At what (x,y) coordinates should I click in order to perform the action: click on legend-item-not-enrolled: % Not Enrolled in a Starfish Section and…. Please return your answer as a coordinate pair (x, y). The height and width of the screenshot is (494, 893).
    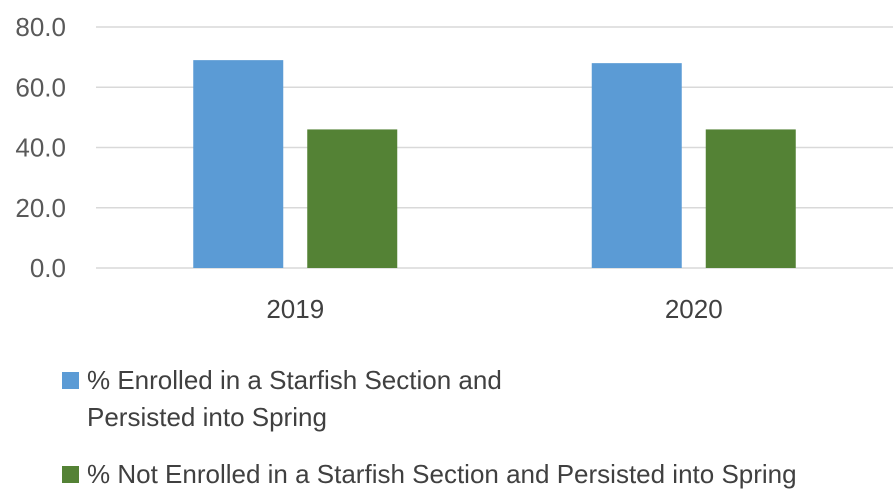
    Looking at the image, I should click on (477, 474).